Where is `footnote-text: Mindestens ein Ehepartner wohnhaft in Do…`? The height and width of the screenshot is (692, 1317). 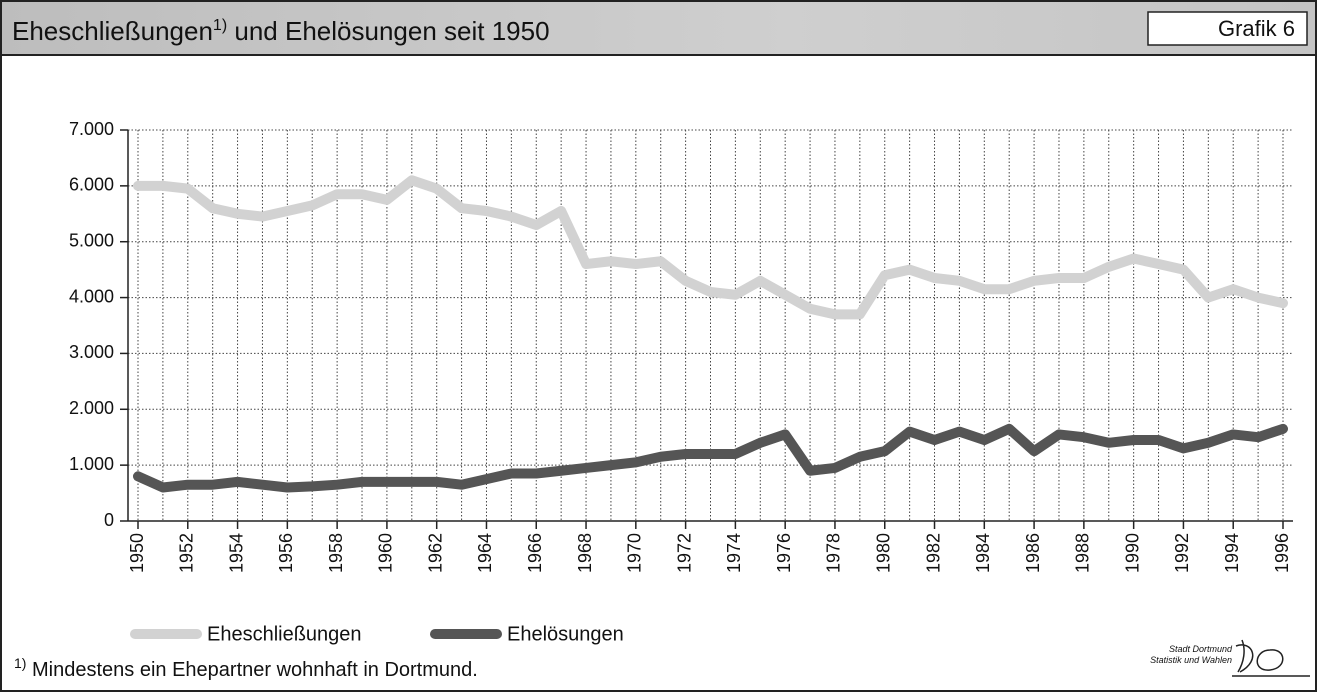 footnote-text: Mindestens ein Ehepartner wohnhaft in Do… is located at coordinates (251, 670).